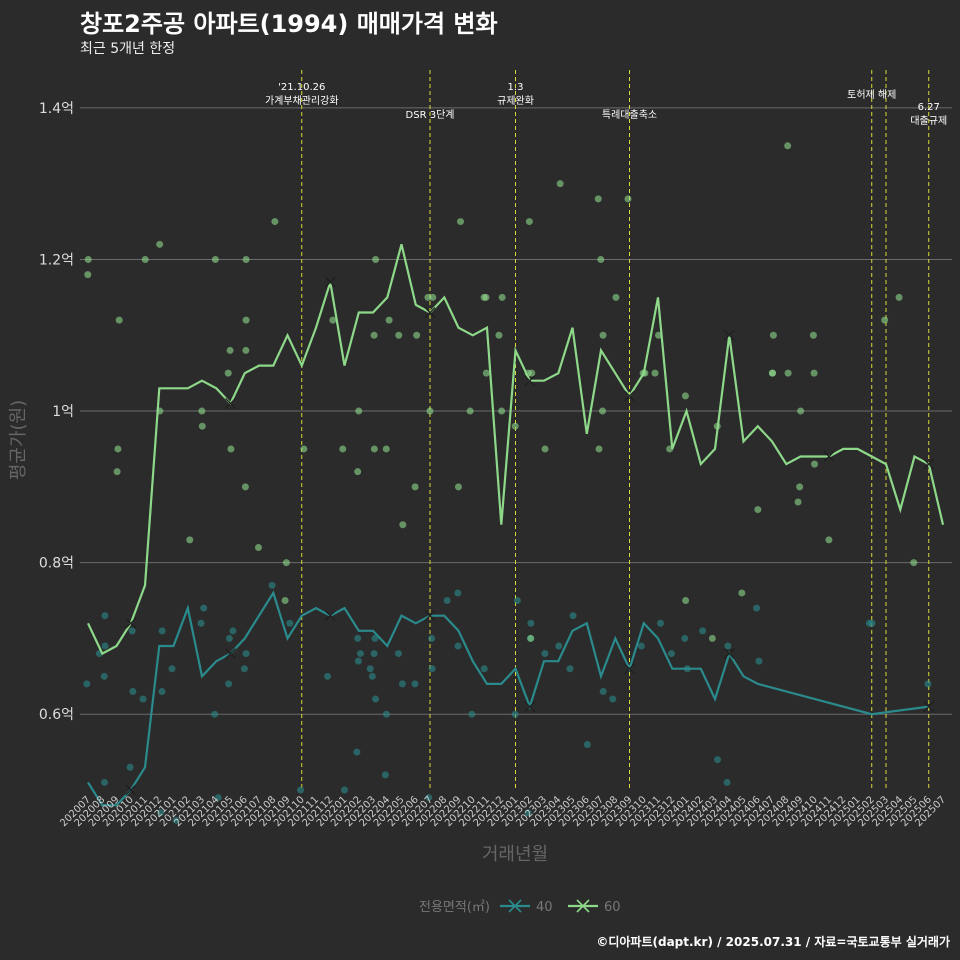 The width and height of the screenshot is (960, 960). I want to click on y-tick-label: 0.8억, so click(56, 564).